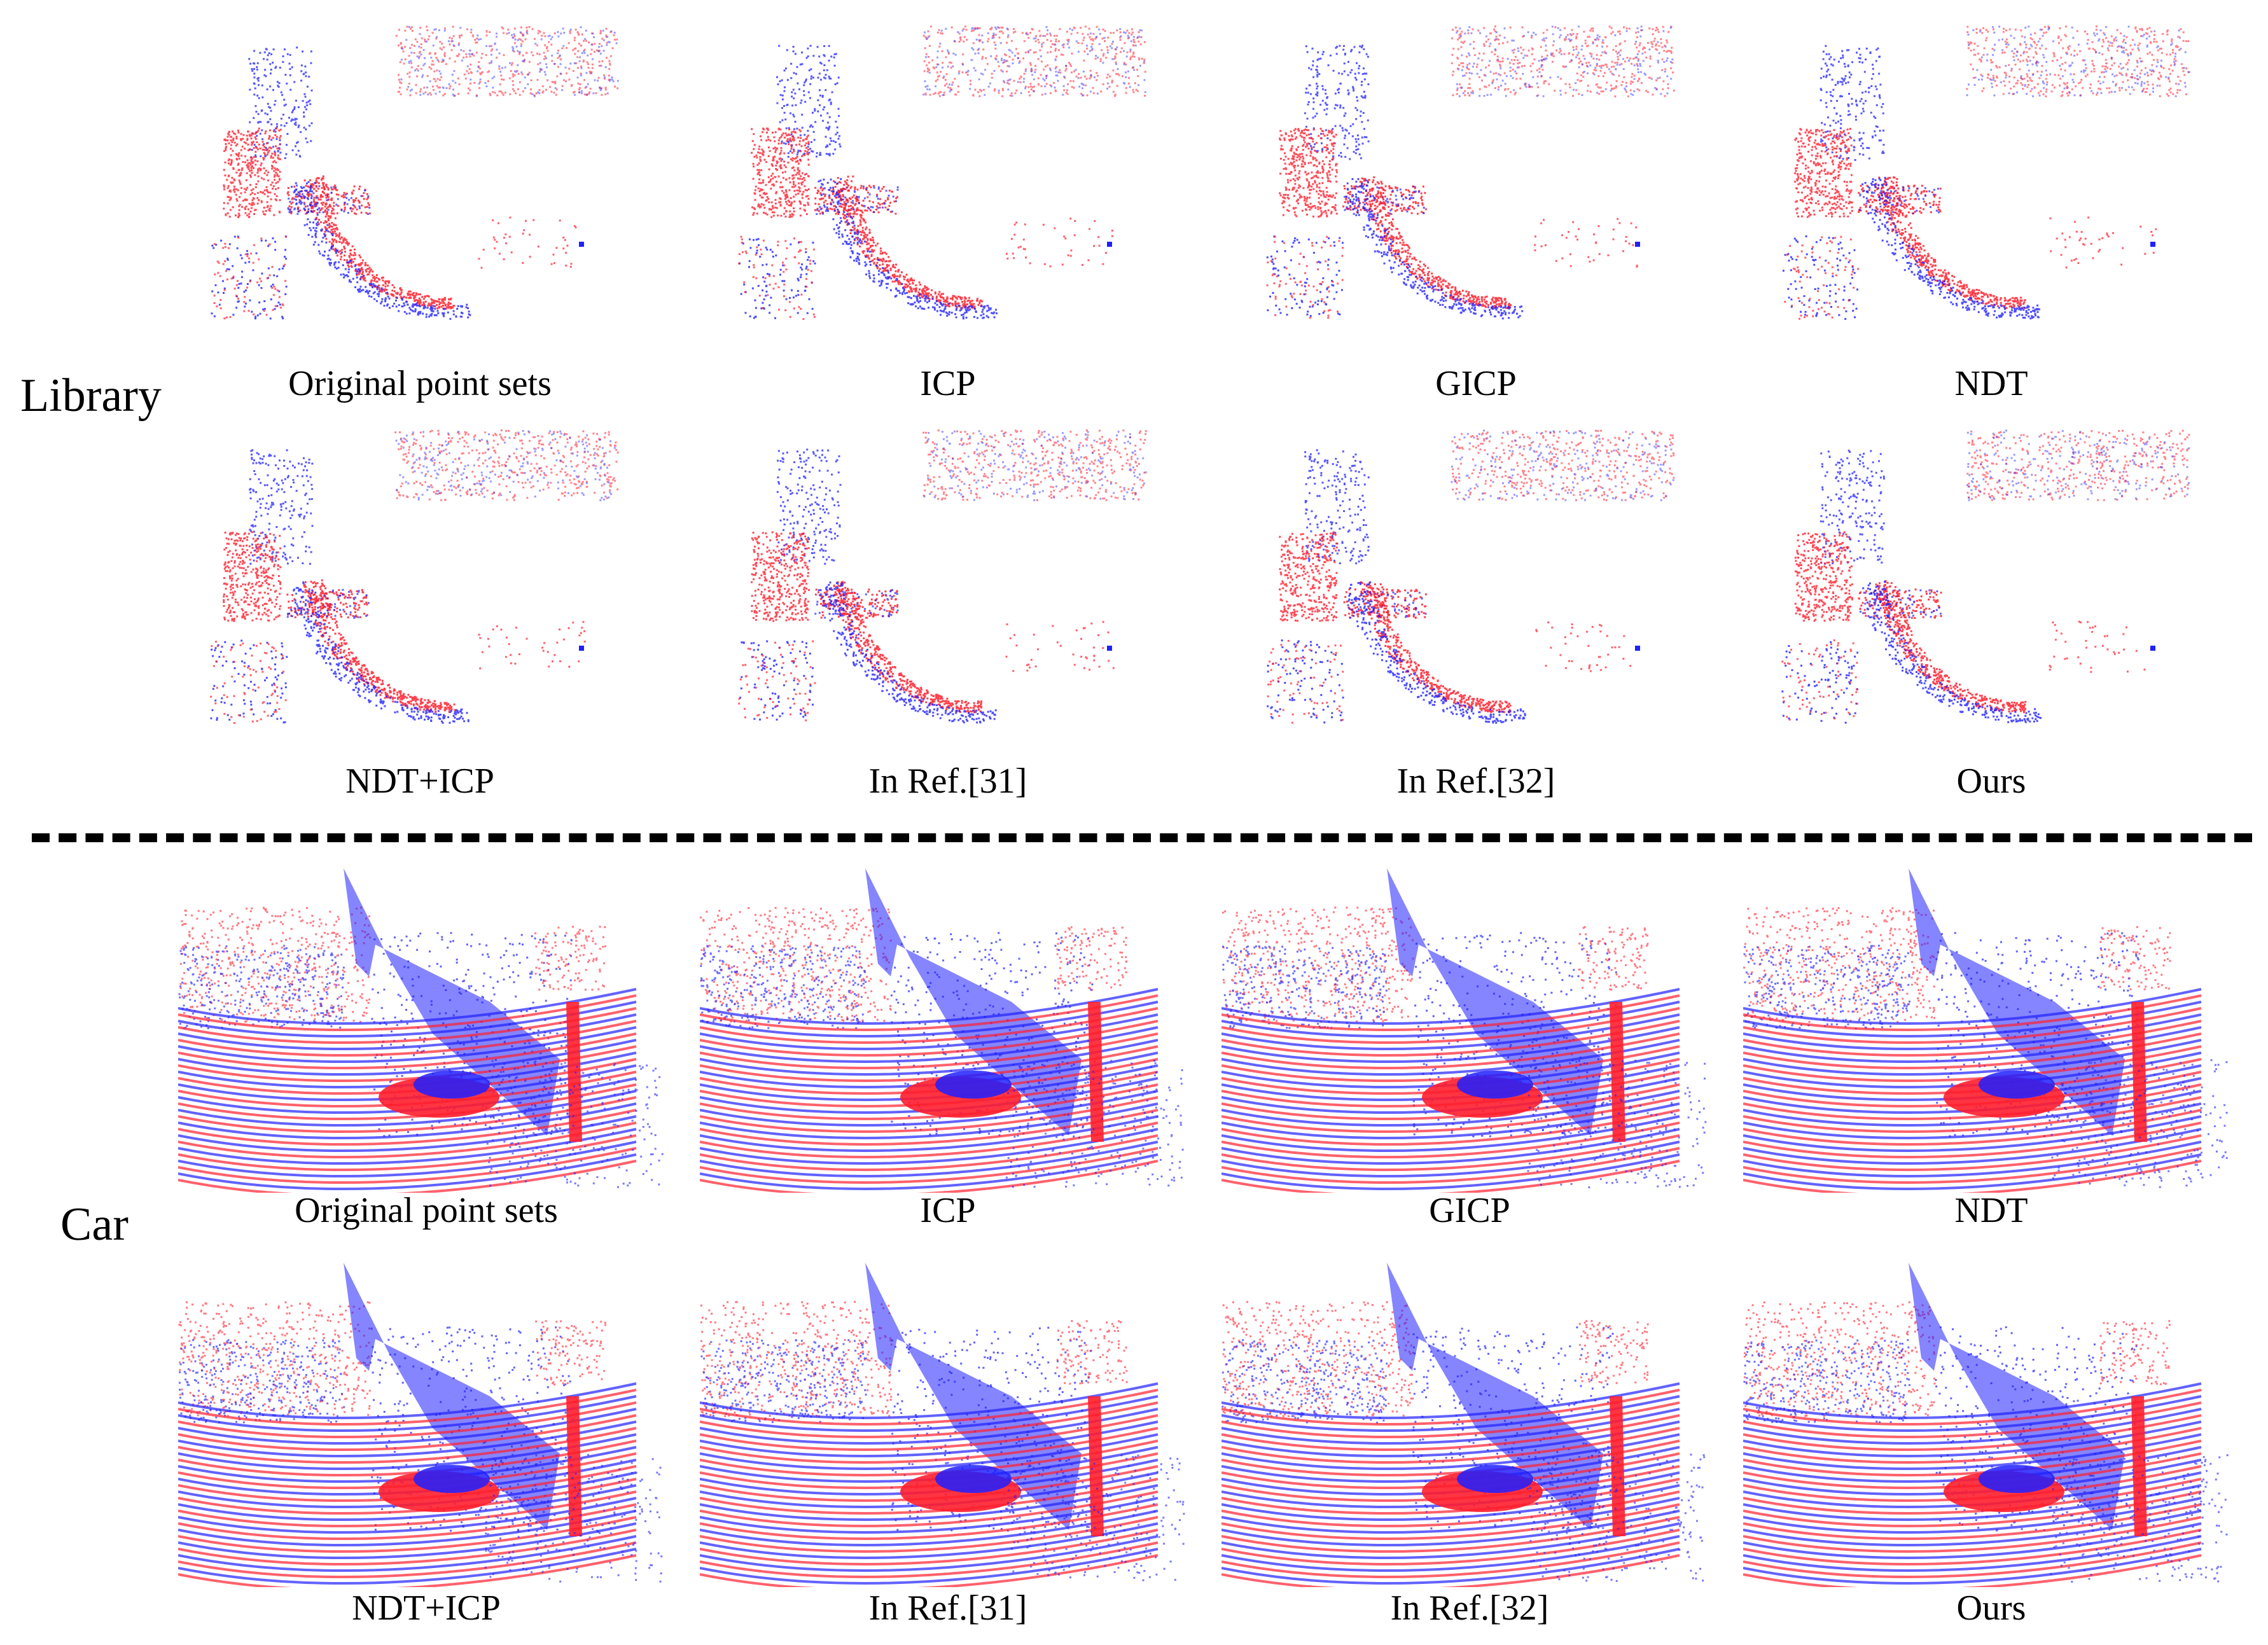 This screenshot has height=1645, width=2268. I want to click on car-panel-ours: Ours, so click(1991, 1444).